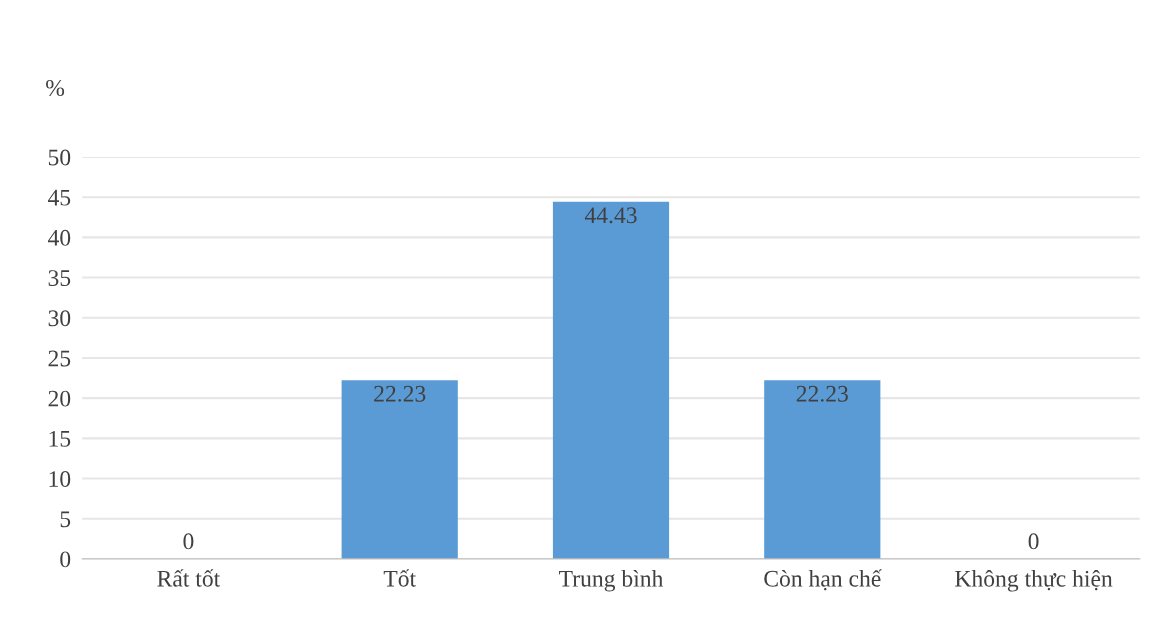 Image resolution: width=1175 pixels, height=628 pixels. Describe the element at coordinates (59, 318) in the screenshot. I see `y-tick-label: 30` at that location.